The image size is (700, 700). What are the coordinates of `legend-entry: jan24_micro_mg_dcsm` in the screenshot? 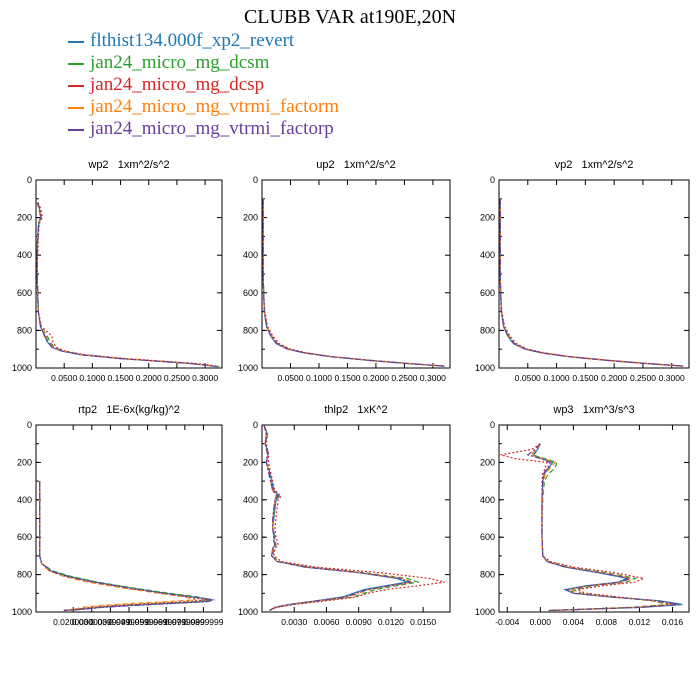 It's located at (203, 63).